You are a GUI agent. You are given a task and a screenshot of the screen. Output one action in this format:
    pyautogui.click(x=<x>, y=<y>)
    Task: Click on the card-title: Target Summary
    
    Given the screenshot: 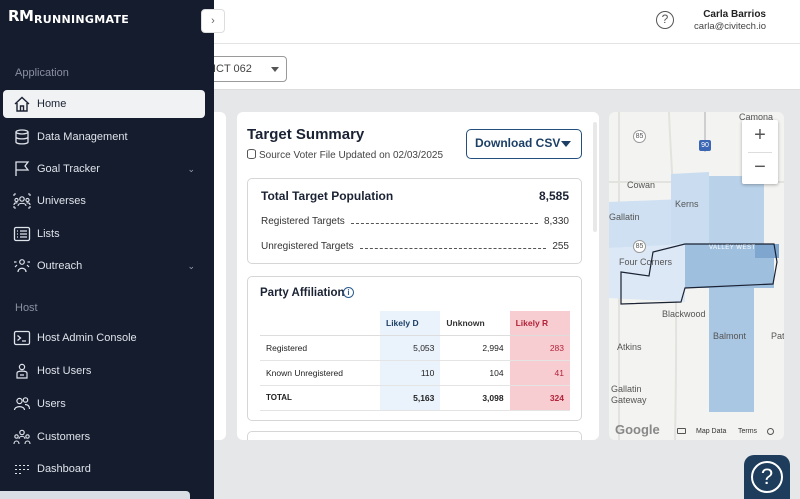 What is the action you would take?
    pyautogui.click(x=306, y=134)
    